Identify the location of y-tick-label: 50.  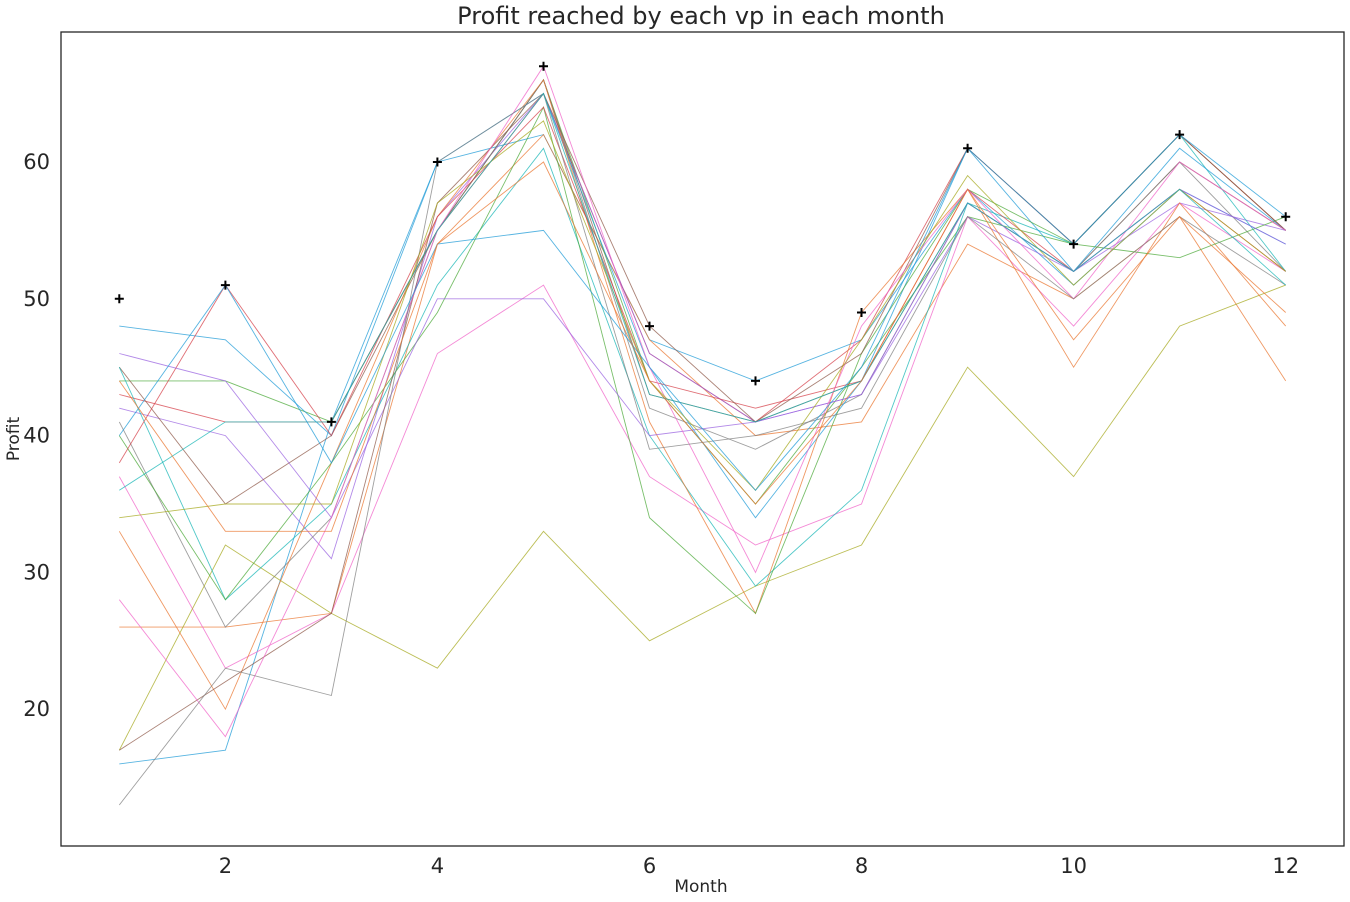
(36, 299).